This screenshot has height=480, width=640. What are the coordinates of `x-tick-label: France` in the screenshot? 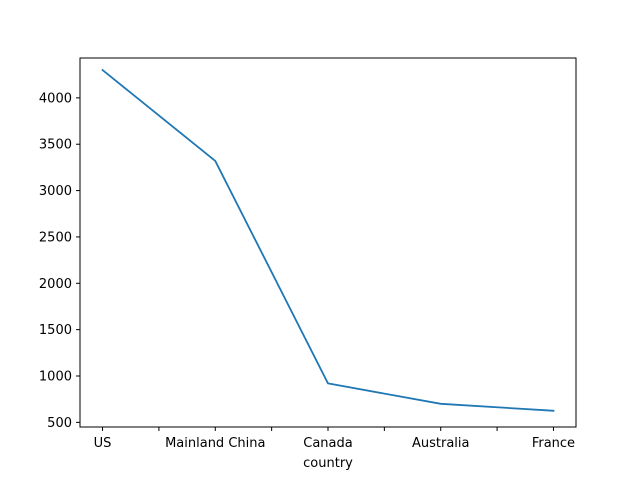 It's located at (553, 443).